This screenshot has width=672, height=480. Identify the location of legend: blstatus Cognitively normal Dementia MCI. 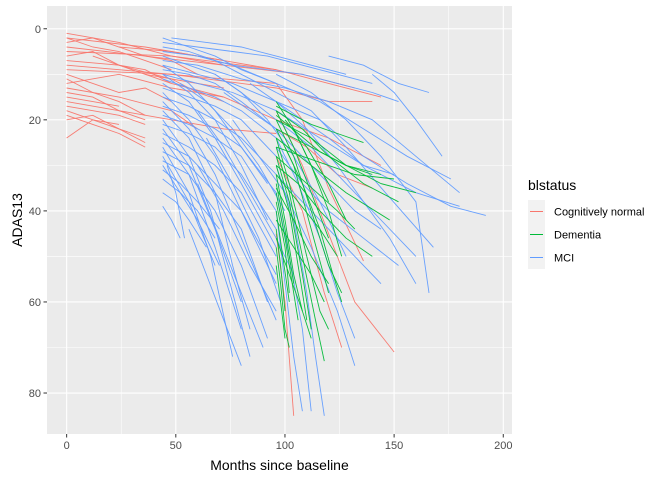
(586, 223).